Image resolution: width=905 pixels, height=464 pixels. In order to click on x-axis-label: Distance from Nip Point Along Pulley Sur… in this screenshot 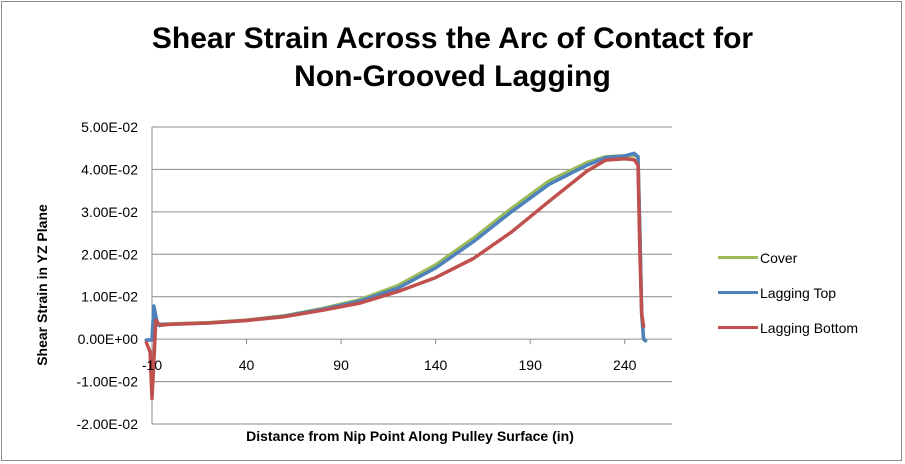, I will do `click(410, 436)`.